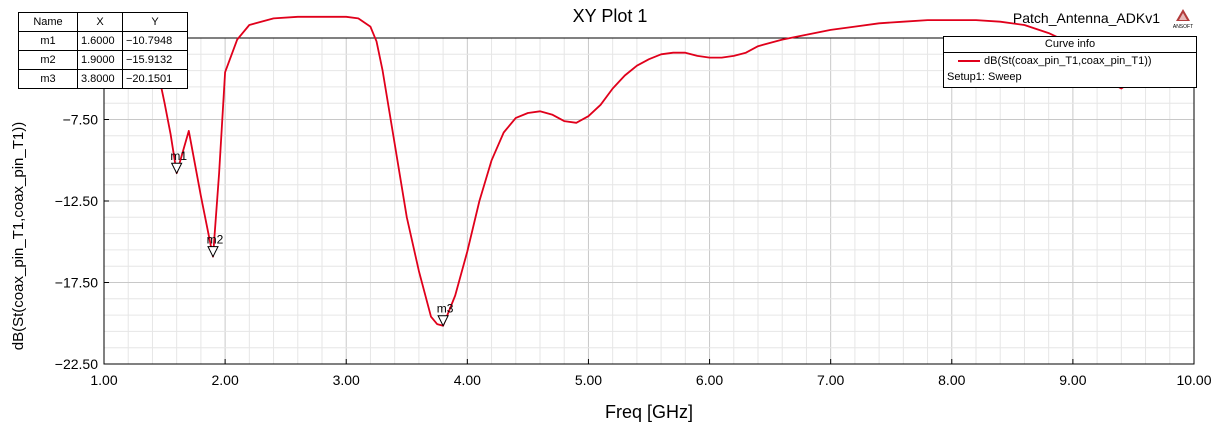  Describe the element at coordinates (1193, 380) in the screenshot. I see `x-tick-label: 10.00` at that location.